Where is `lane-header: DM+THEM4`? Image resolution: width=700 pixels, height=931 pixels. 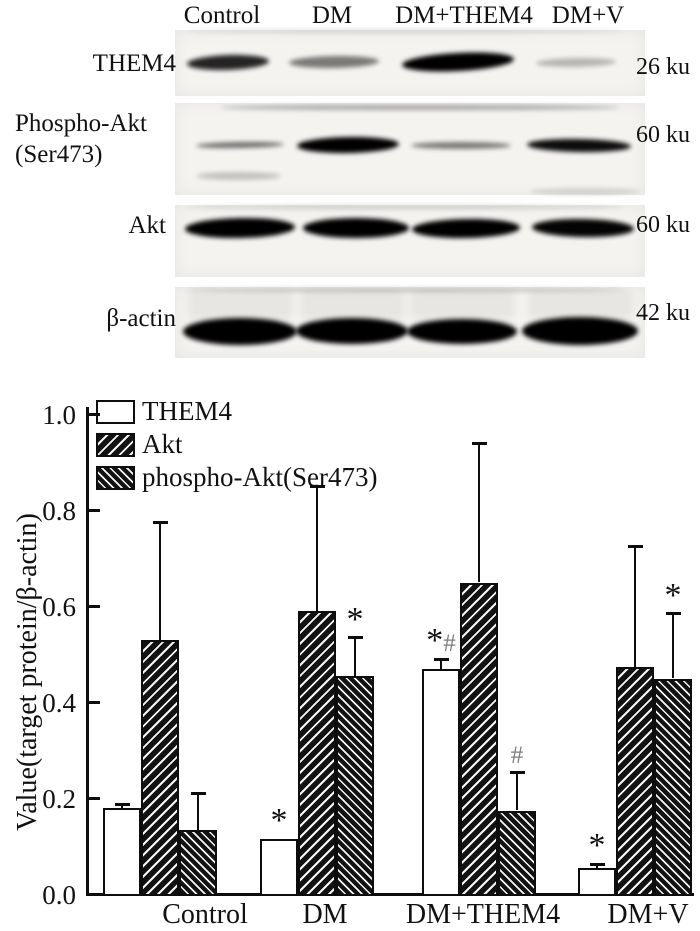 lane-header: DM+THEM4 is located at coordinates (464, 15).